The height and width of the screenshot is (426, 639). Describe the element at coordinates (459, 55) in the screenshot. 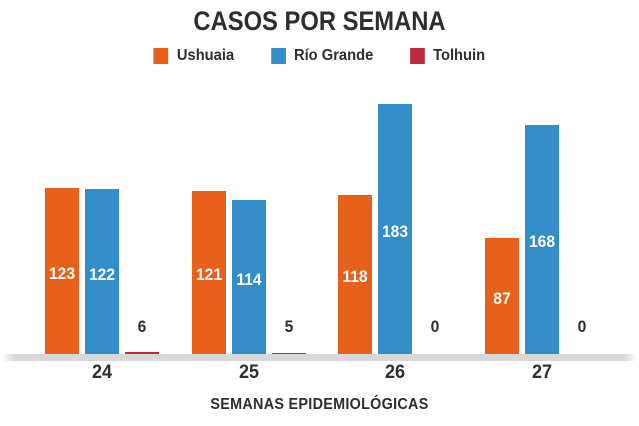

I see `legend-label-tolhuin: Tolhuin` at that location.